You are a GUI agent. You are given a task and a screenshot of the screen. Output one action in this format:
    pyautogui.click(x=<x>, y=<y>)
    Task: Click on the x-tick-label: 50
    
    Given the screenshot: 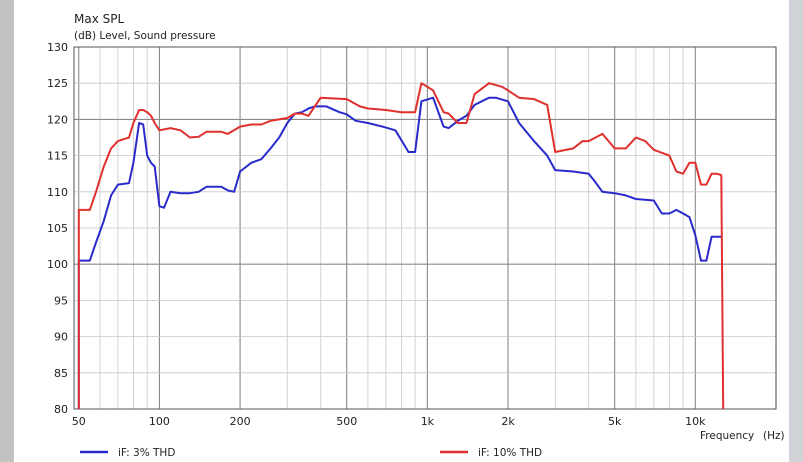 What is the action you would take?
    pyautogui.click(x=79, y=421)
    